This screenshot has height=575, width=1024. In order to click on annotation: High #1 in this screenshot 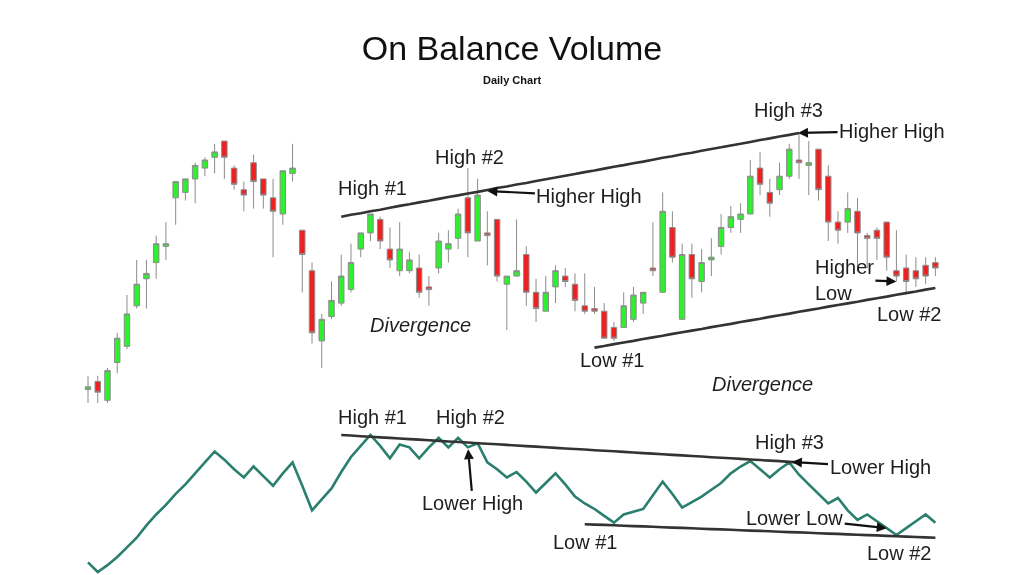, I will do `click(372, 417)`.